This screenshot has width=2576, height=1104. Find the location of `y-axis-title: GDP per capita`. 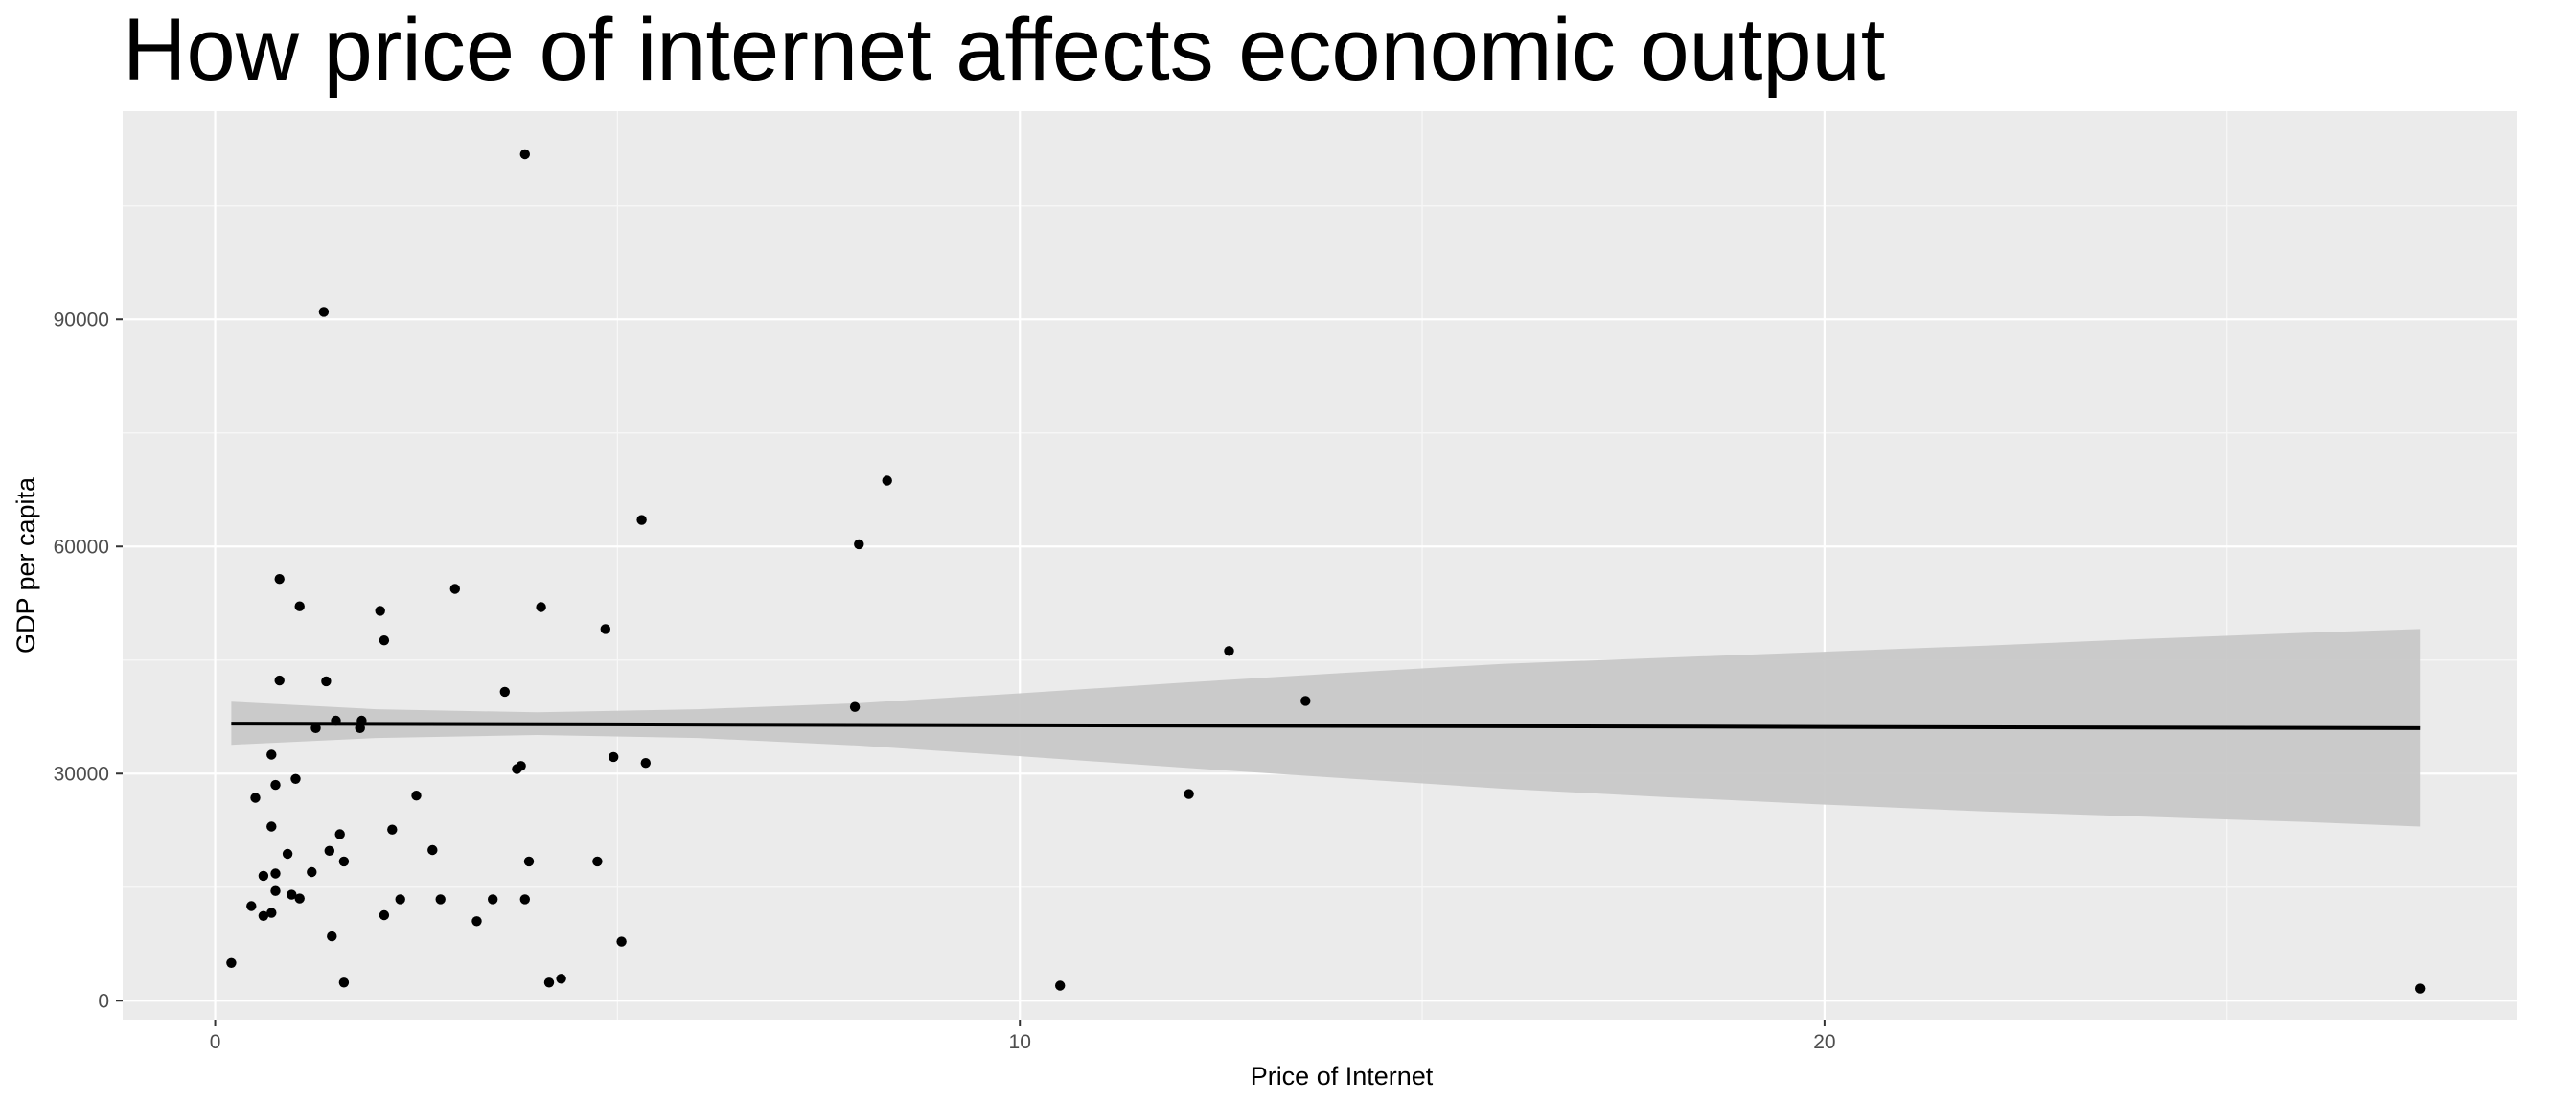

y-axis-title: GDP per capita is located at coordinates (26, 565).